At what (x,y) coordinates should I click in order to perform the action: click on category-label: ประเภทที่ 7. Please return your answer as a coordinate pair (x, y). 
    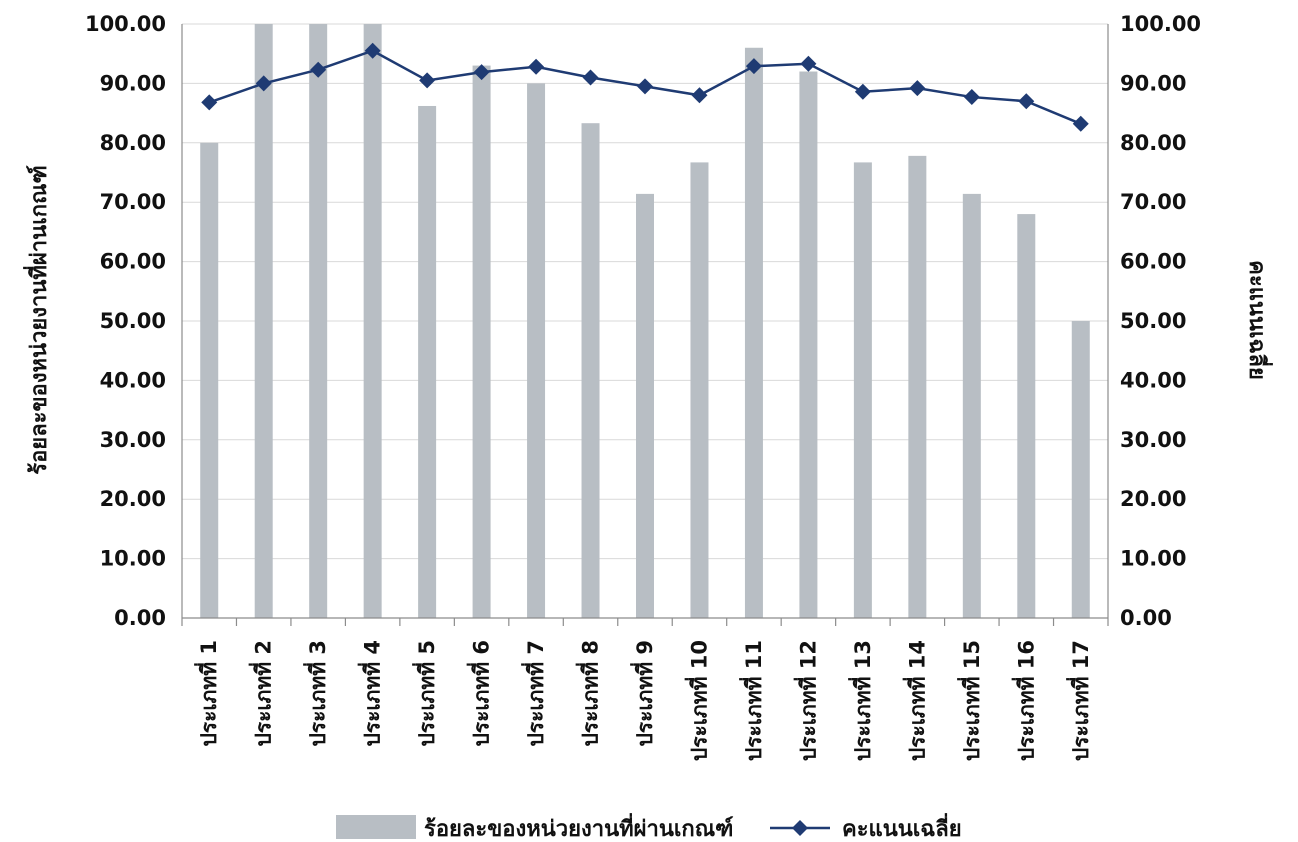
    Looking at the image, I should click on (534, 693).